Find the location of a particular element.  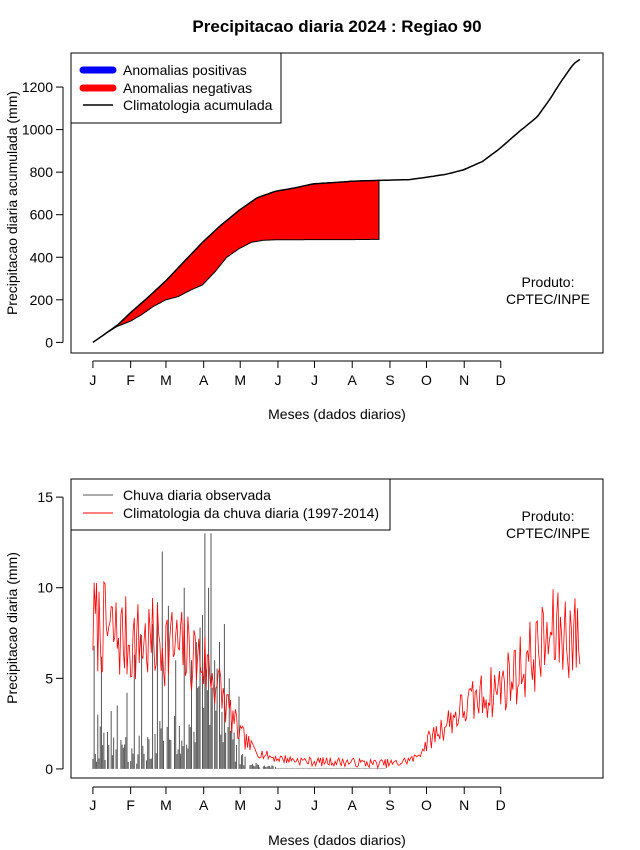

daily-product-label: Produto: is located at coordinates (548, 516).